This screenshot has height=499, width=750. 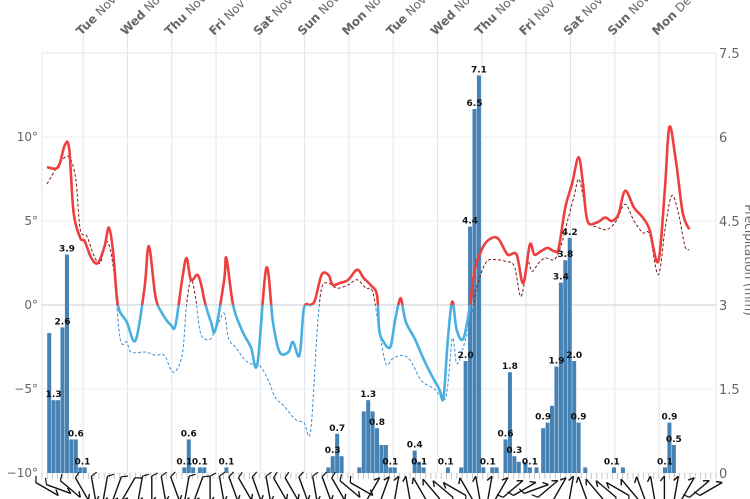 What do you see at coordinates (479, 70) in the screenshot?
I see `precipitation-label: 7.1` at bounding box center [479, 70].